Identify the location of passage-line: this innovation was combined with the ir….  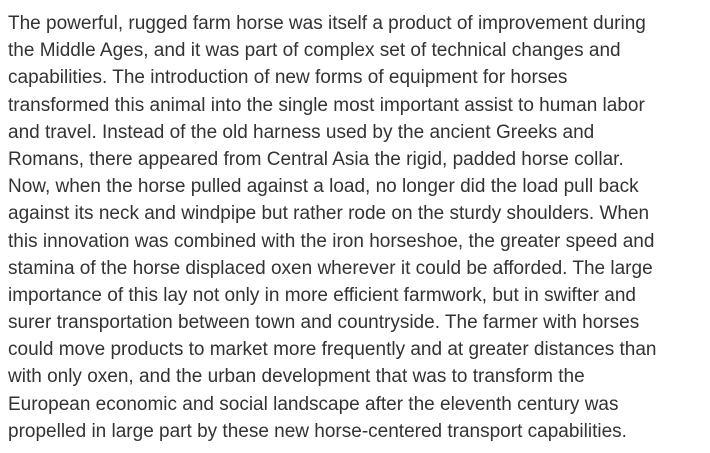
(331, 241).